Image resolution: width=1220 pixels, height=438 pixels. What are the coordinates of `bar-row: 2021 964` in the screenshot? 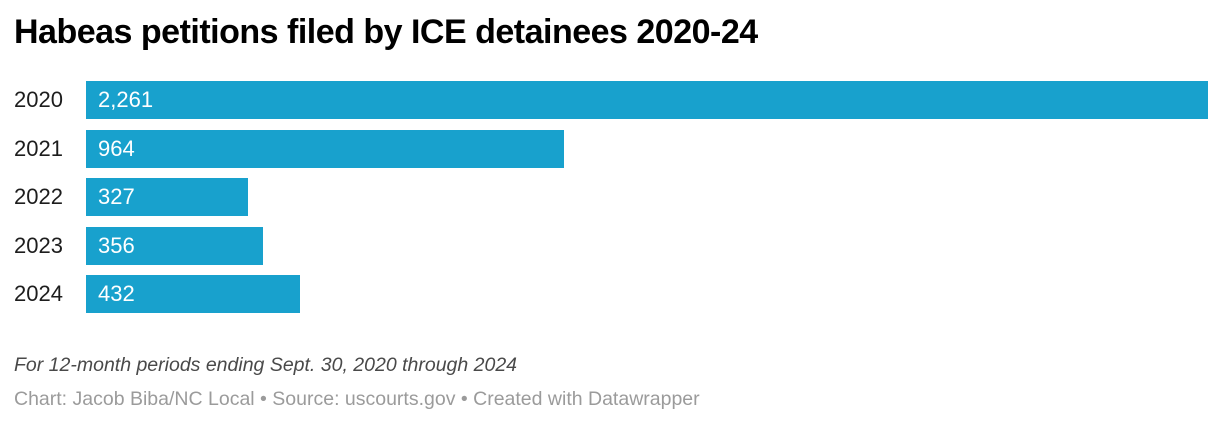 It's located at (611, 148).